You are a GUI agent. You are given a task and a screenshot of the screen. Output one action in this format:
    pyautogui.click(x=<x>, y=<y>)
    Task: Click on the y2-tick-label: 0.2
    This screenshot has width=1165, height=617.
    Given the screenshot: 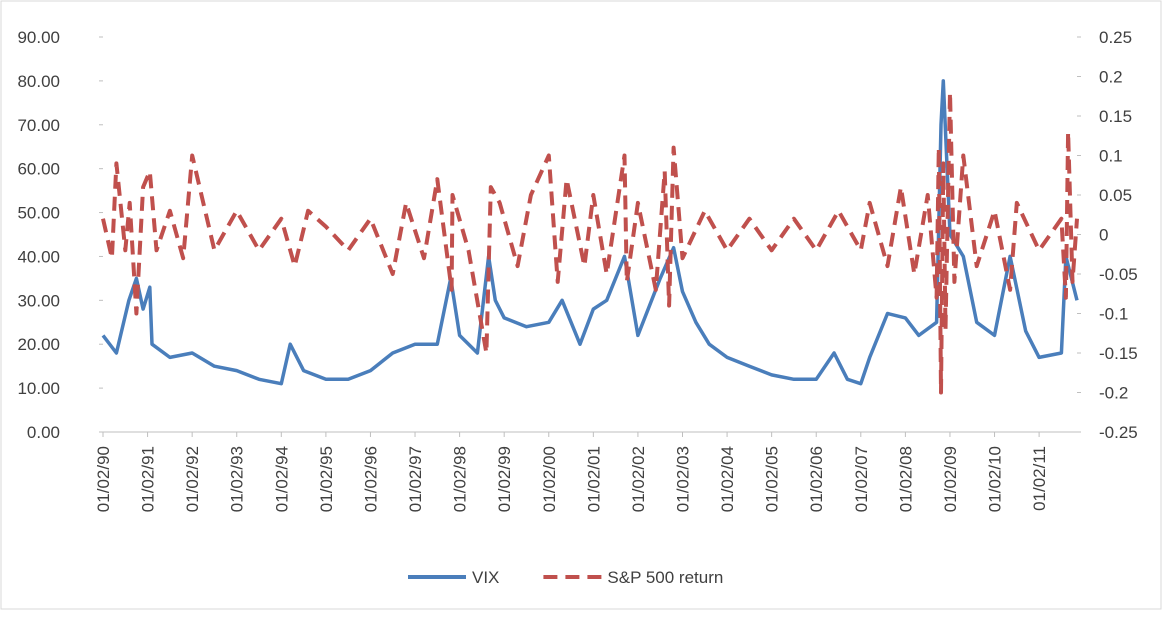 What is the action you would take?
    pyautogui.click(x=1111, y=77)
    